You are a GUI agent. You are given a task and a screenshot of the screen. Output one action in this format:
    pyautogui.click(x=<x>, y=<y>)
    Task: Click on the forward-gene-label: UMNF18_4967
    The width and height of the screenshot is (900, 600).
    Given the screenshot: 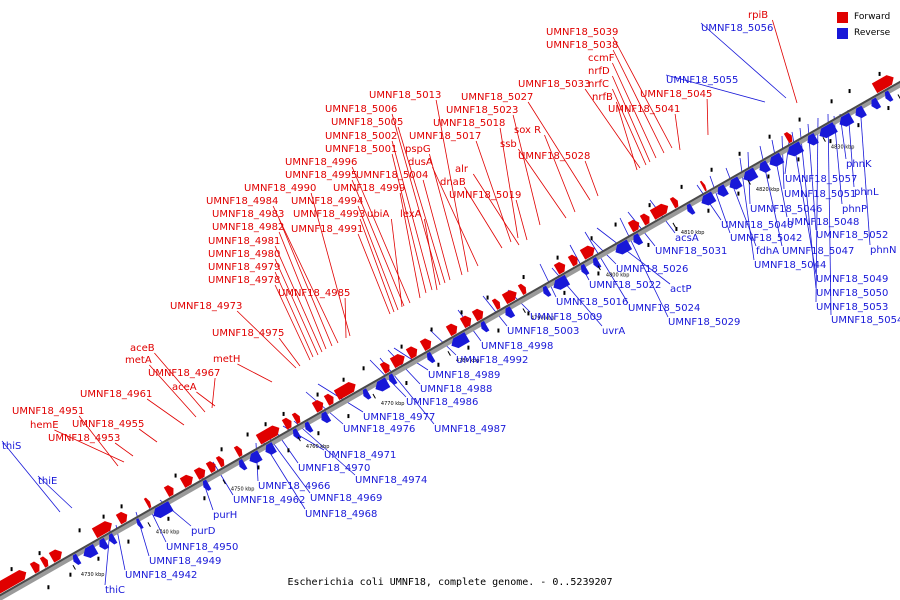 What is the action you would take?
    pyautogui.click(x=184, y=373)
    